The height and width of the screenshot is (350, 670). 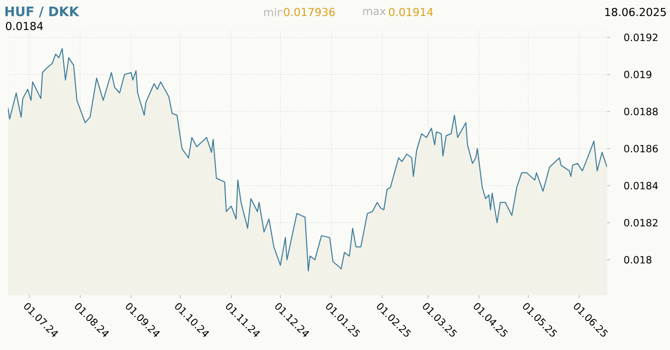 I want to click on y-tick-label: 0.0188, so click(x=641, y=112).